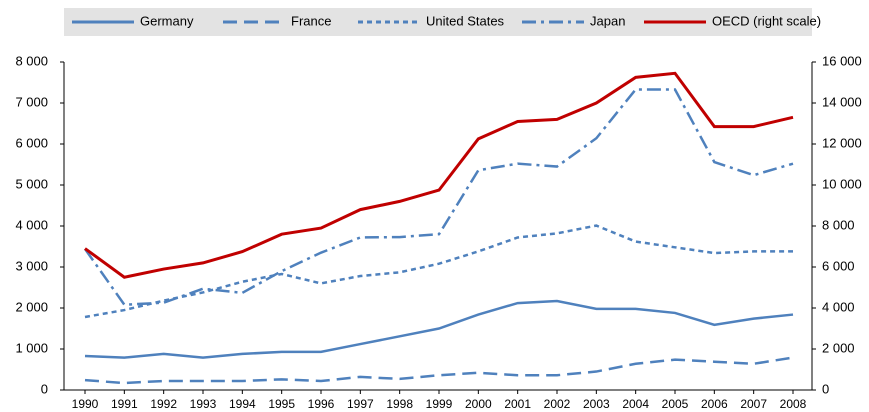  I want to click on legend-label: Japan, so click(607, 20).